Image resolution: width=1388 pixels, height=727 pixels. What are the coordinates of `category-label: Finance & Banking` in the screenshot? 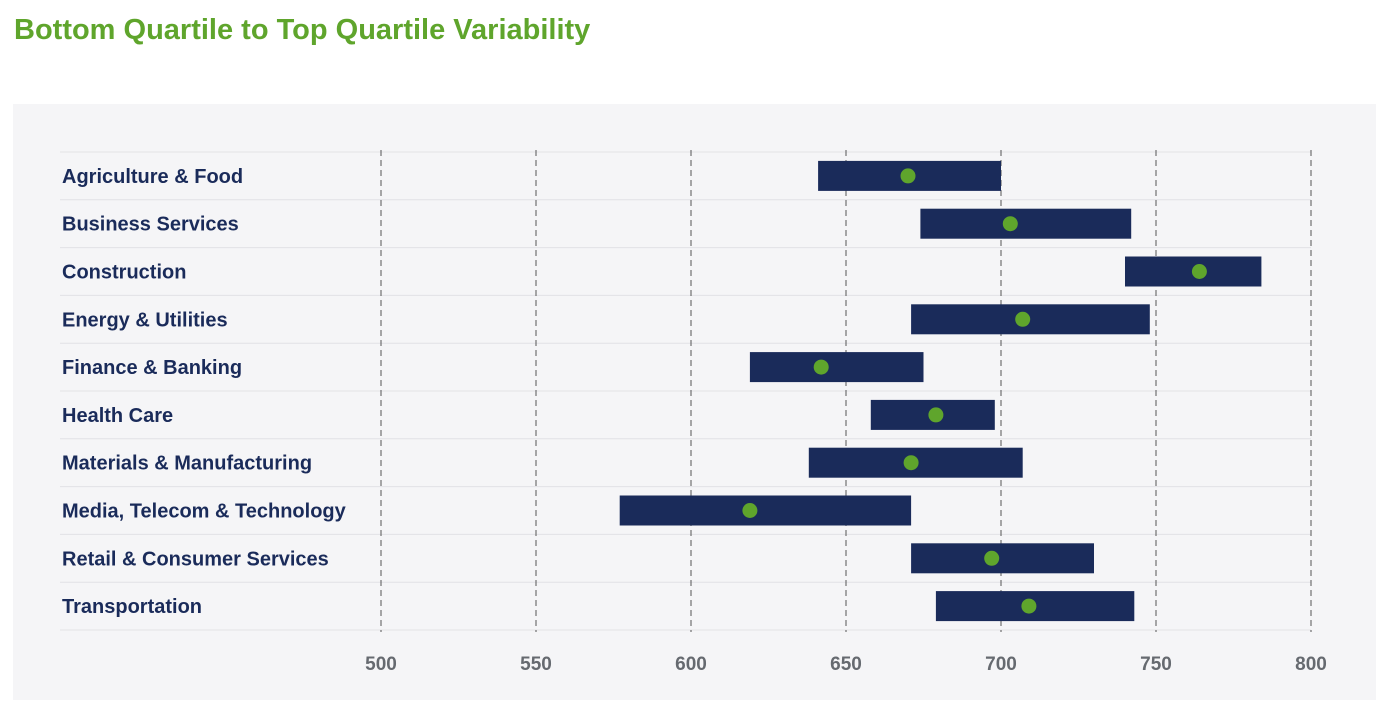 It's located at (152, 368).